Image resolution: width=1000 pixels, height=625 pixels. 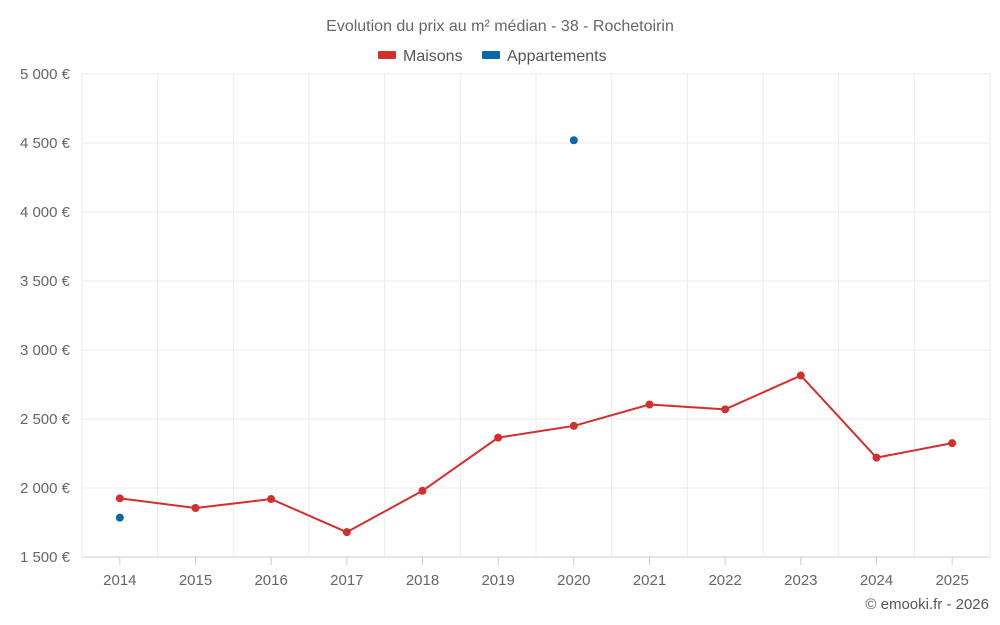 I want to click on data-point-maisons-2024, so click(x=876, y=457).